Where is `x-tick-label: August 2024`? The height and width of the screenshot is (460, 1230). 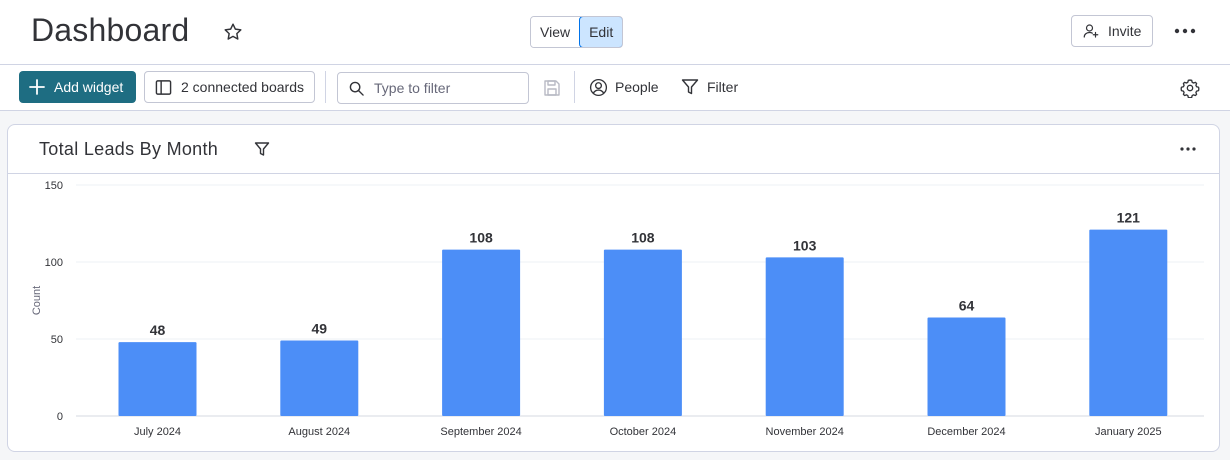
x-tick-label: August 2024 is located at coordinates (319, 432).